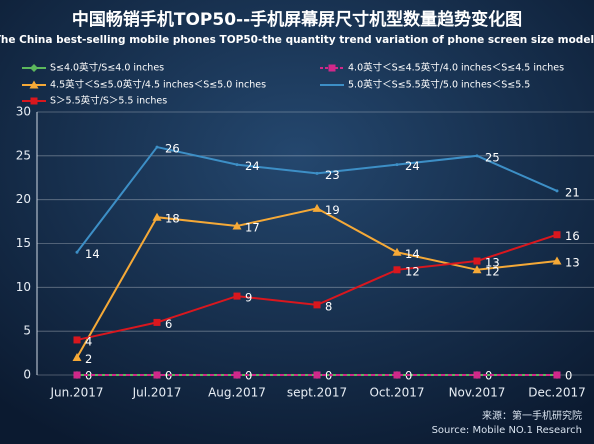 Image resolution: width=594 pixels, height=444 pixels. I want to click on data-label: 17, so click(252, 227).